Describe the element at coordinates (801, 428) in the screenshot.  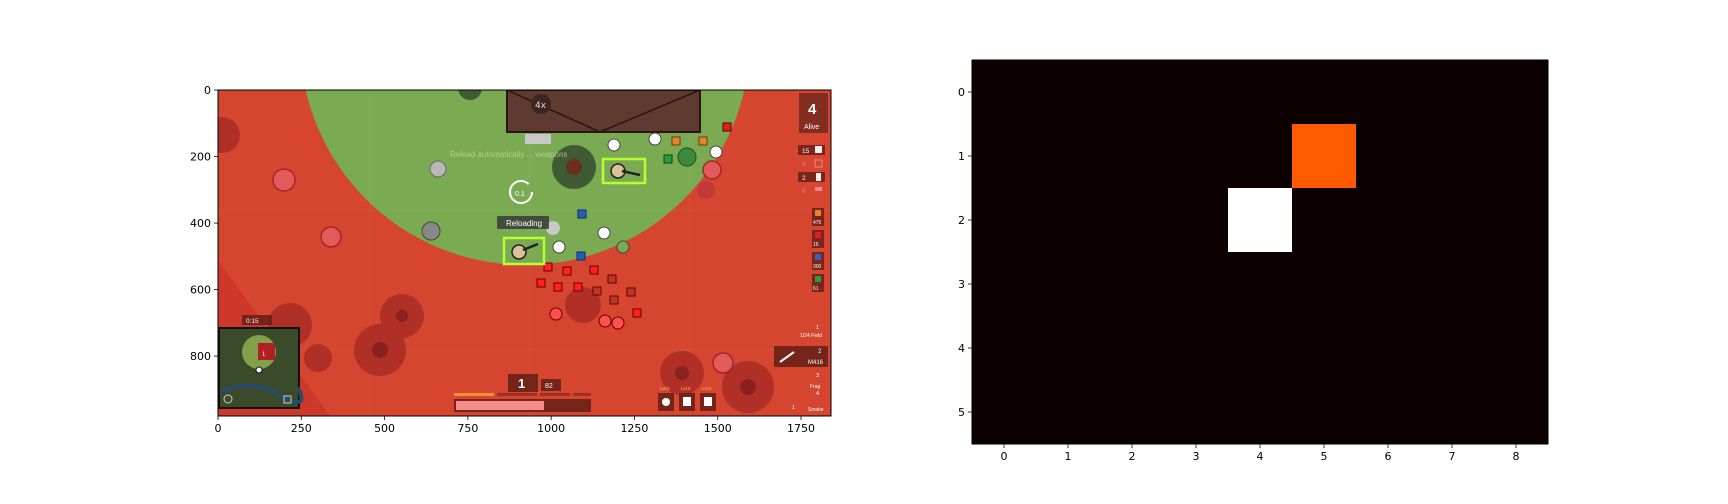
I see `x-tick-label: 1750` at that location.